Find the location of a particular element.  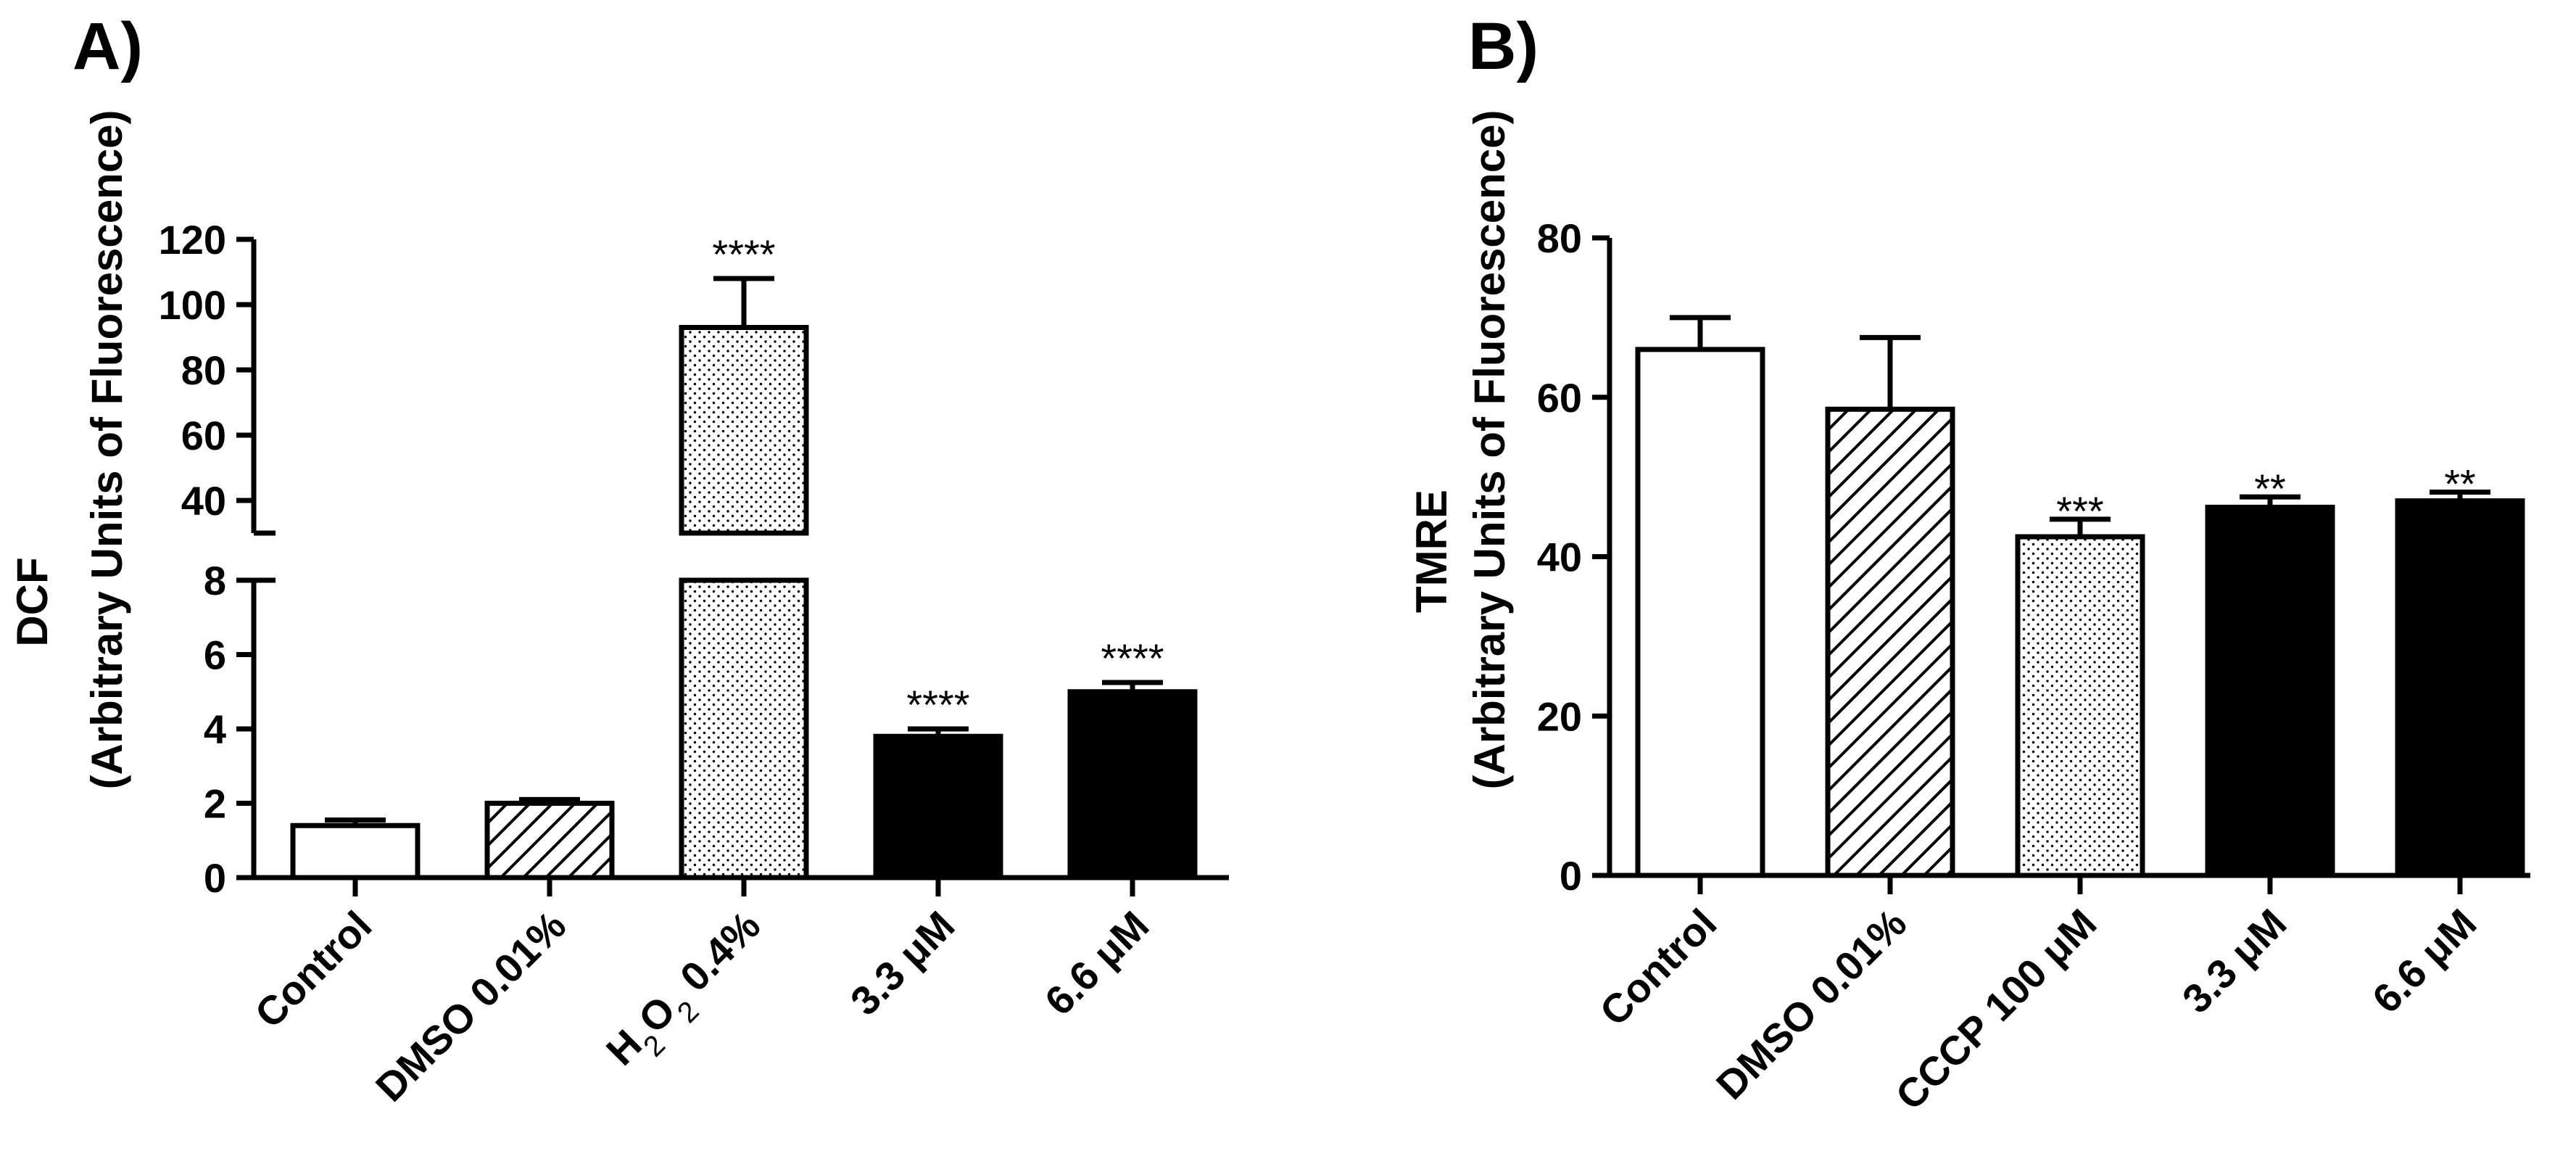

bar-h2o2-0-4-break-gap is located at coordinates (744, 556).